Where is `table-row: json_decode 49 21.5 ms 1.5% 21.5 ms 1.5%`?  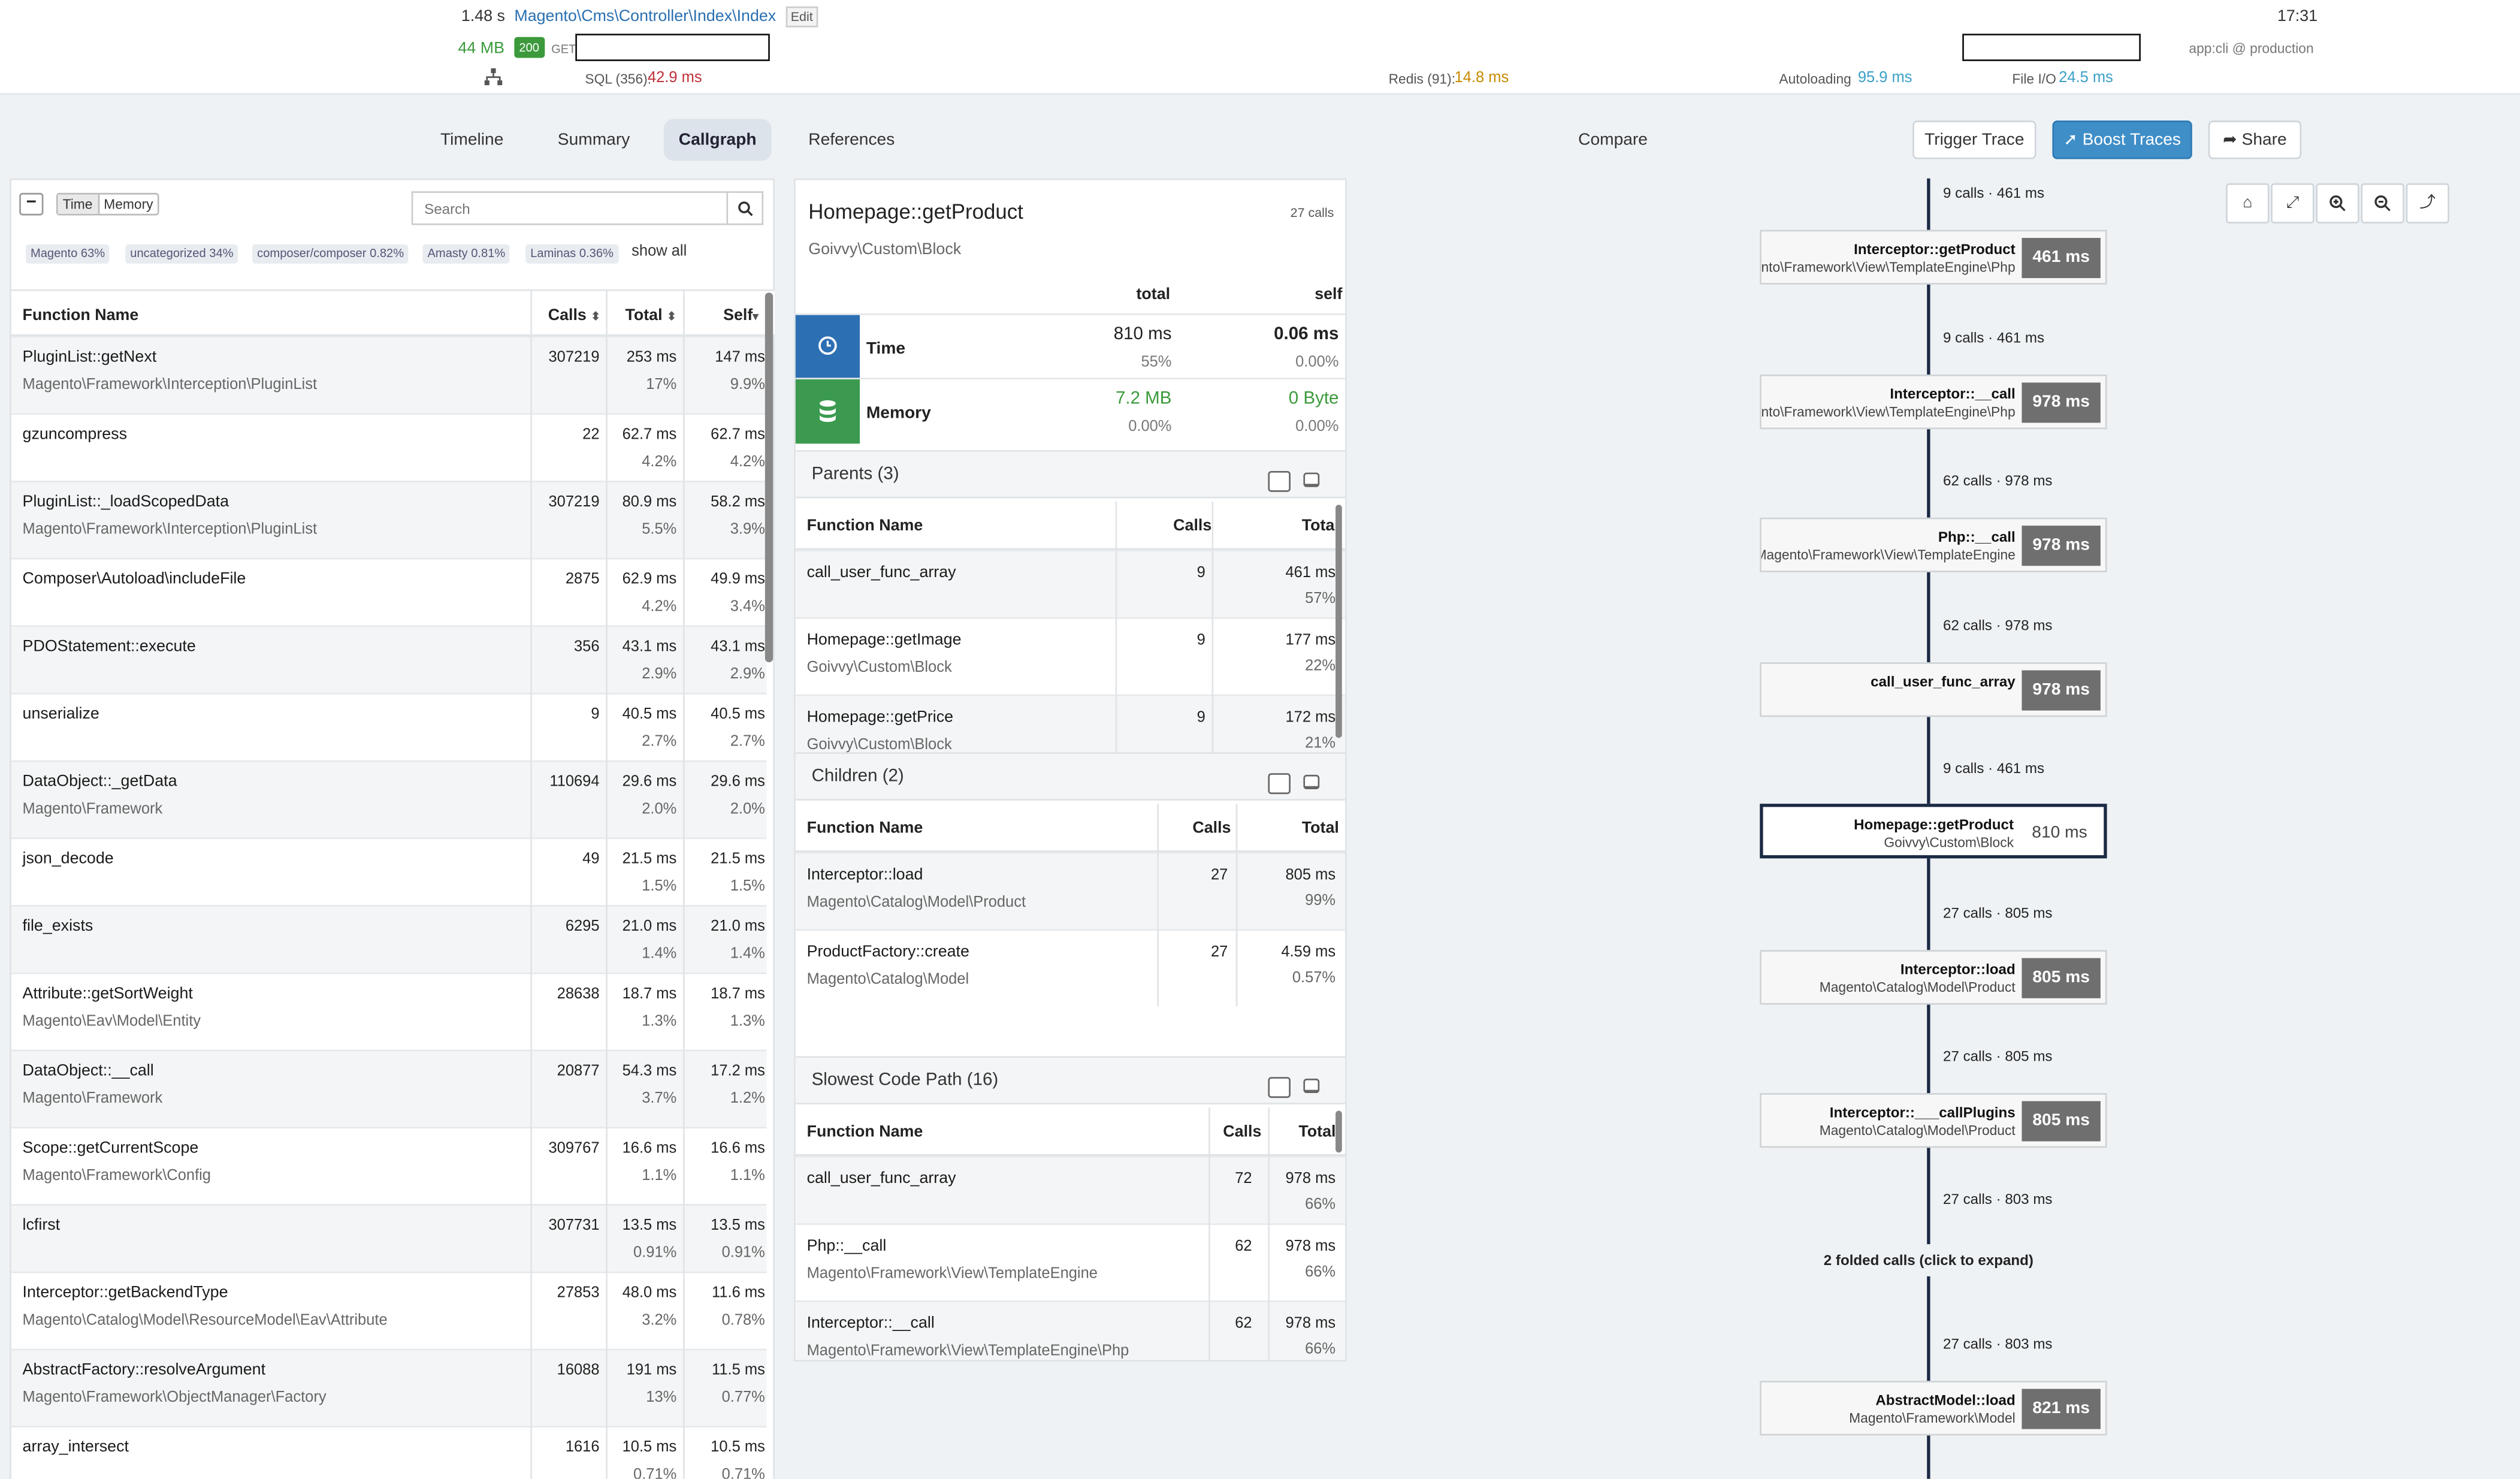 table-row: json_decode 49 21.5 ms 1.5% 21.5 ms 1.5% is located at coordinates (389, 871).